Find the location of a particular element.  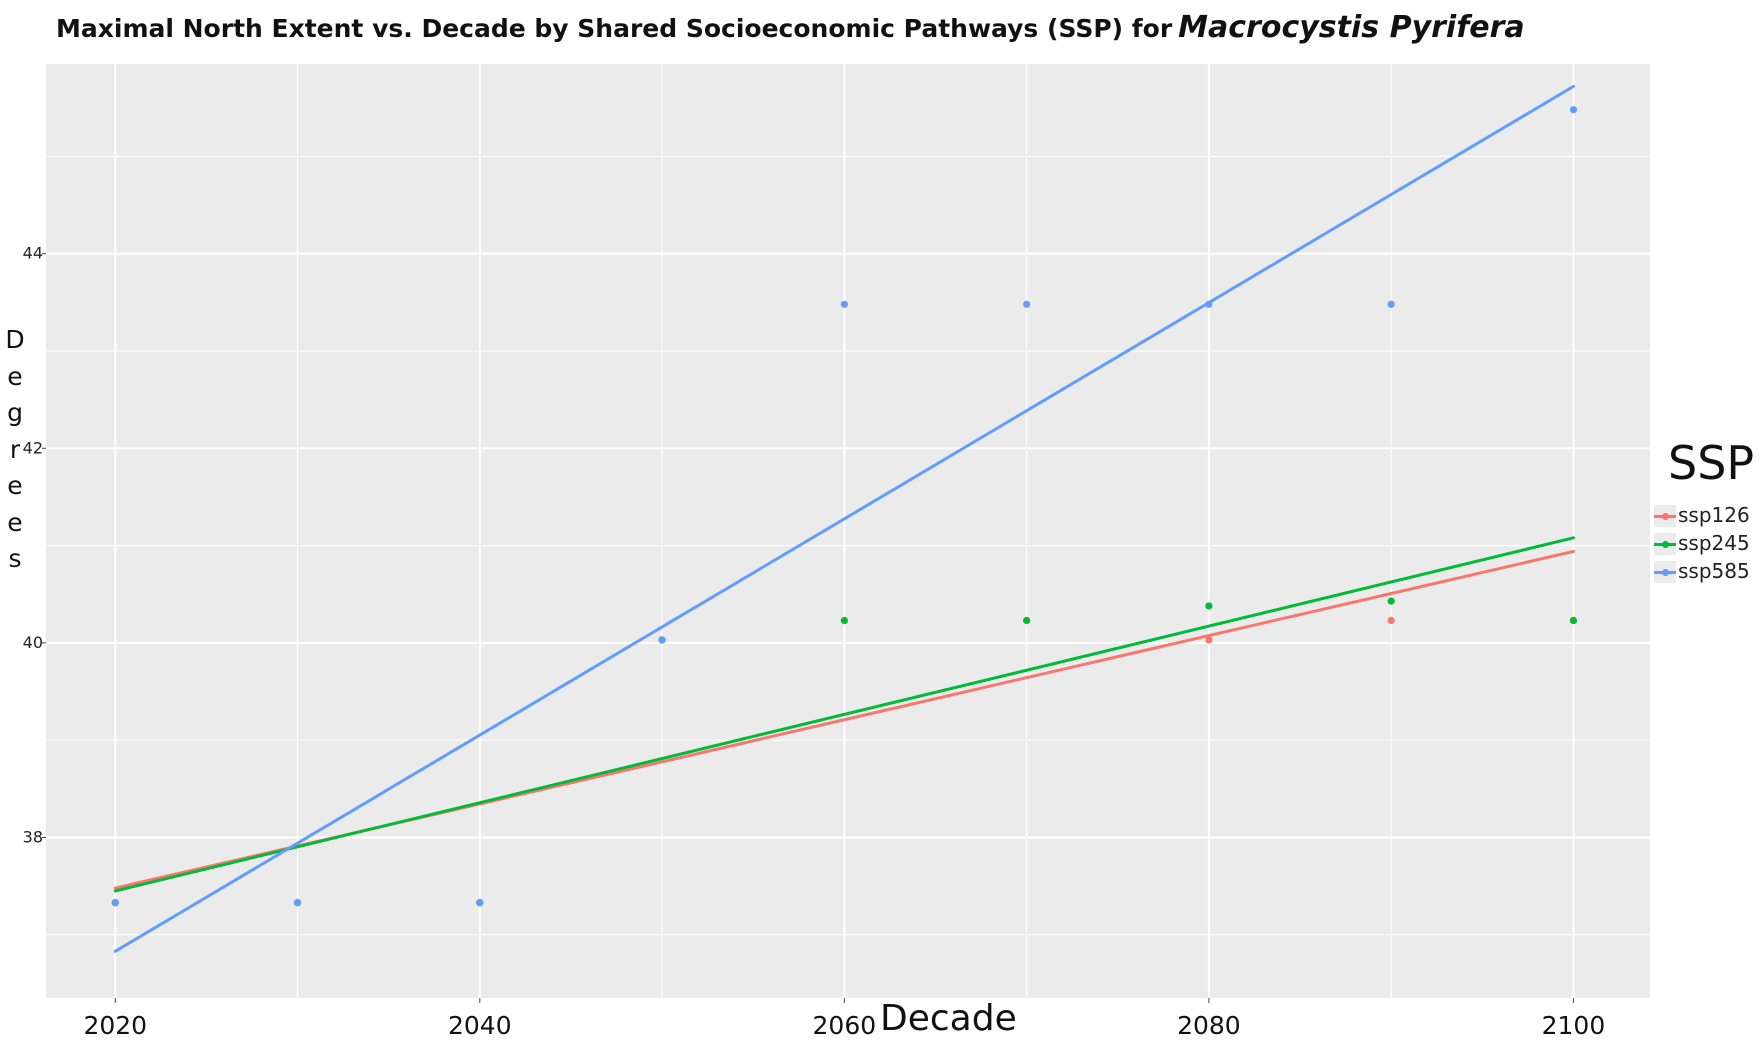

x-tick-label: 2020 is located at coordinates (115, 1025).